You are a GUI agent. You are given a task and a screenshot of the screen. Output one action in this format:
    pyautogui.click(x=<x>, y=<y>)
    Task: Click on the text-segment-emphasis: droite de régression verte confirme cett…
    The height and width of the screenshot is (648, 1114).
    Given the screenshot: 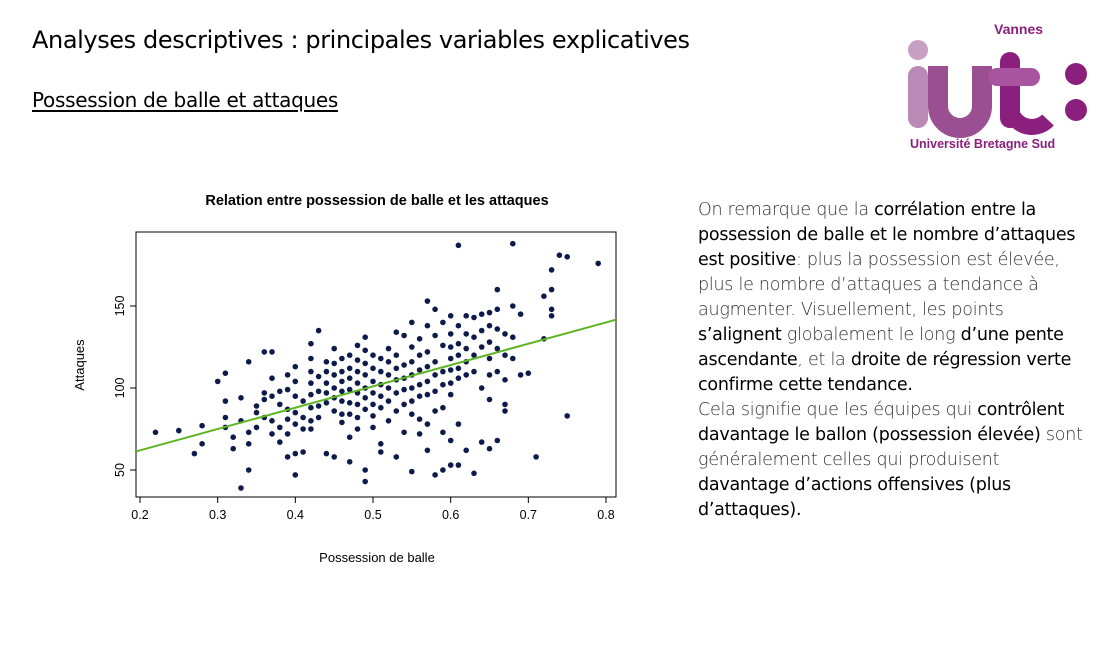 What is the action you would take?
    pyautogui.click(x=885, y=372)
    